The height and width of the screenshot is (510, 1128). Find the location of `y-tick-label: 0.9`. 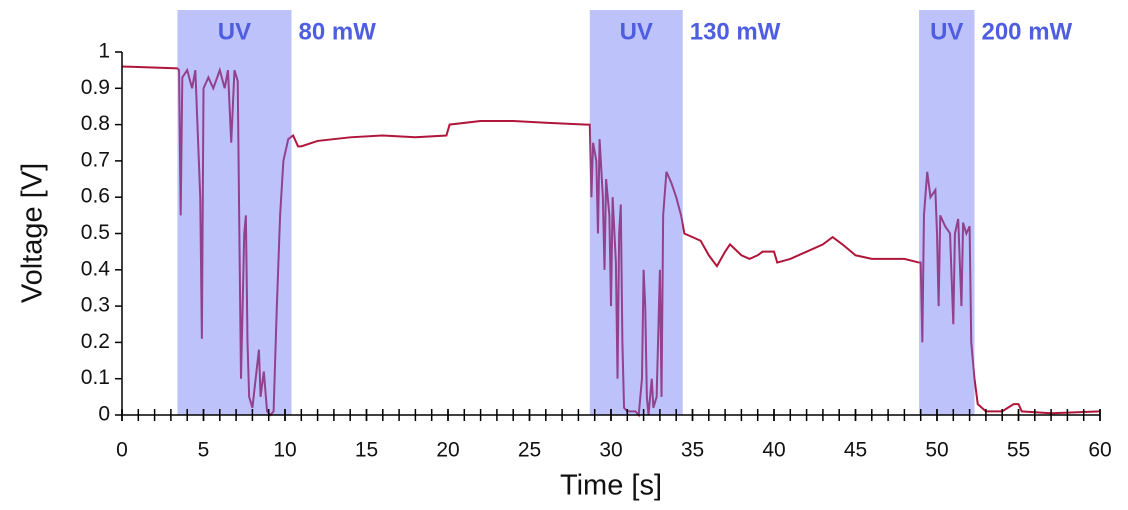

y-tick-label: 0.9 is located at coordinates (95, 87).